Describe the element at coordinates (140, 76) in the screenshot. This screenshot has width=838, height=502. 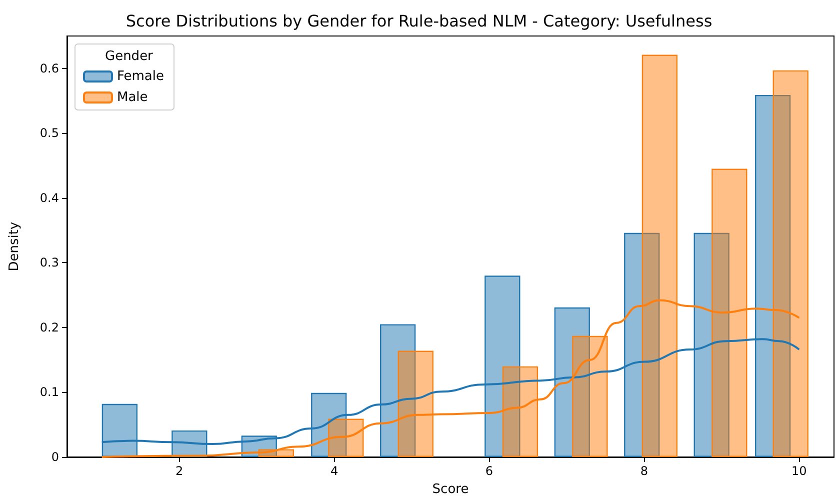
I see `legend-label: Female` at that location.